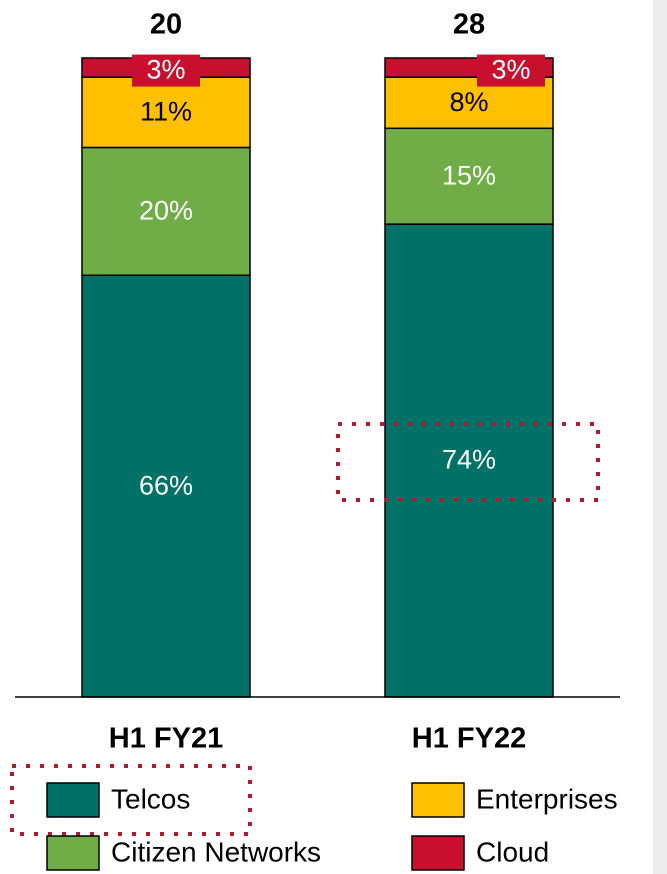 Image resolution: width=667 pixels, height=874 pixels. I want to click on value-label: 20%, so click(166, 210).